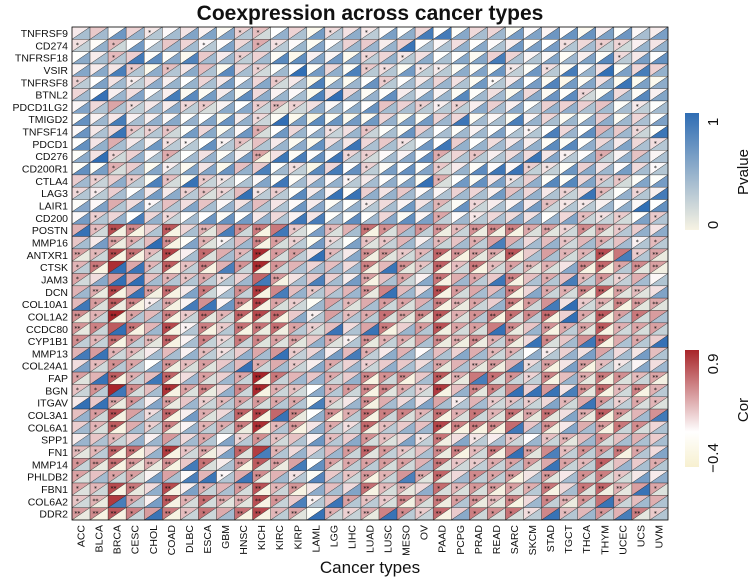  Describe the element at coordinates (48, 120) in the screenshot. I see `row-label-TMIGD2: TMIGD2` at that location.